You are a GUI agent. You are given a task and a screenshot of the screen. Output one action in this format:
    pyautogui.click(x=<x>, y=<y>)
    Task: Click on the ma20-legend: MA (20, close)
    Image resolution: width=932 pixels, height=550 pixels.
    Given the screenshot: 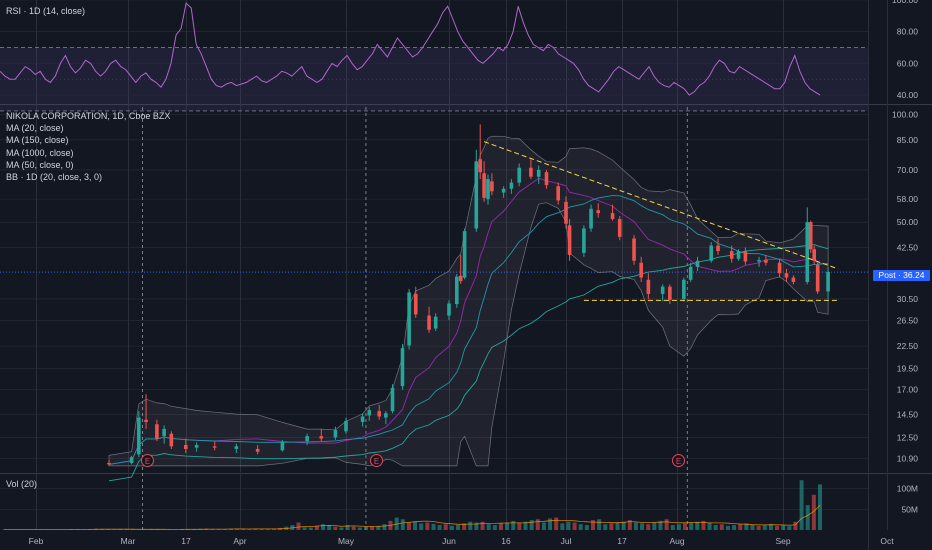 What is the action you would take?
    pyautogui.click(x=35, y=128)
    